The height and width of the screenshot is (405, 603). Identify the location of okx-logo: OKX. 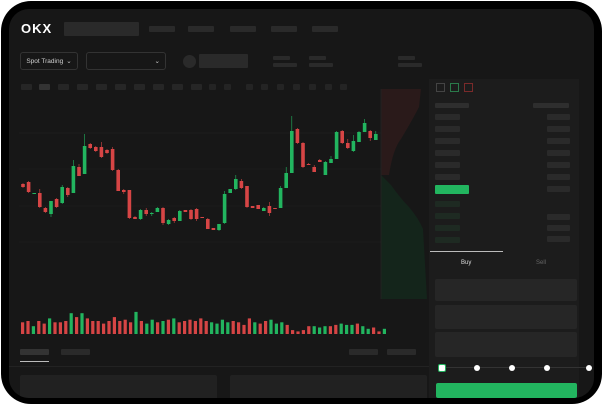
(37, 28).